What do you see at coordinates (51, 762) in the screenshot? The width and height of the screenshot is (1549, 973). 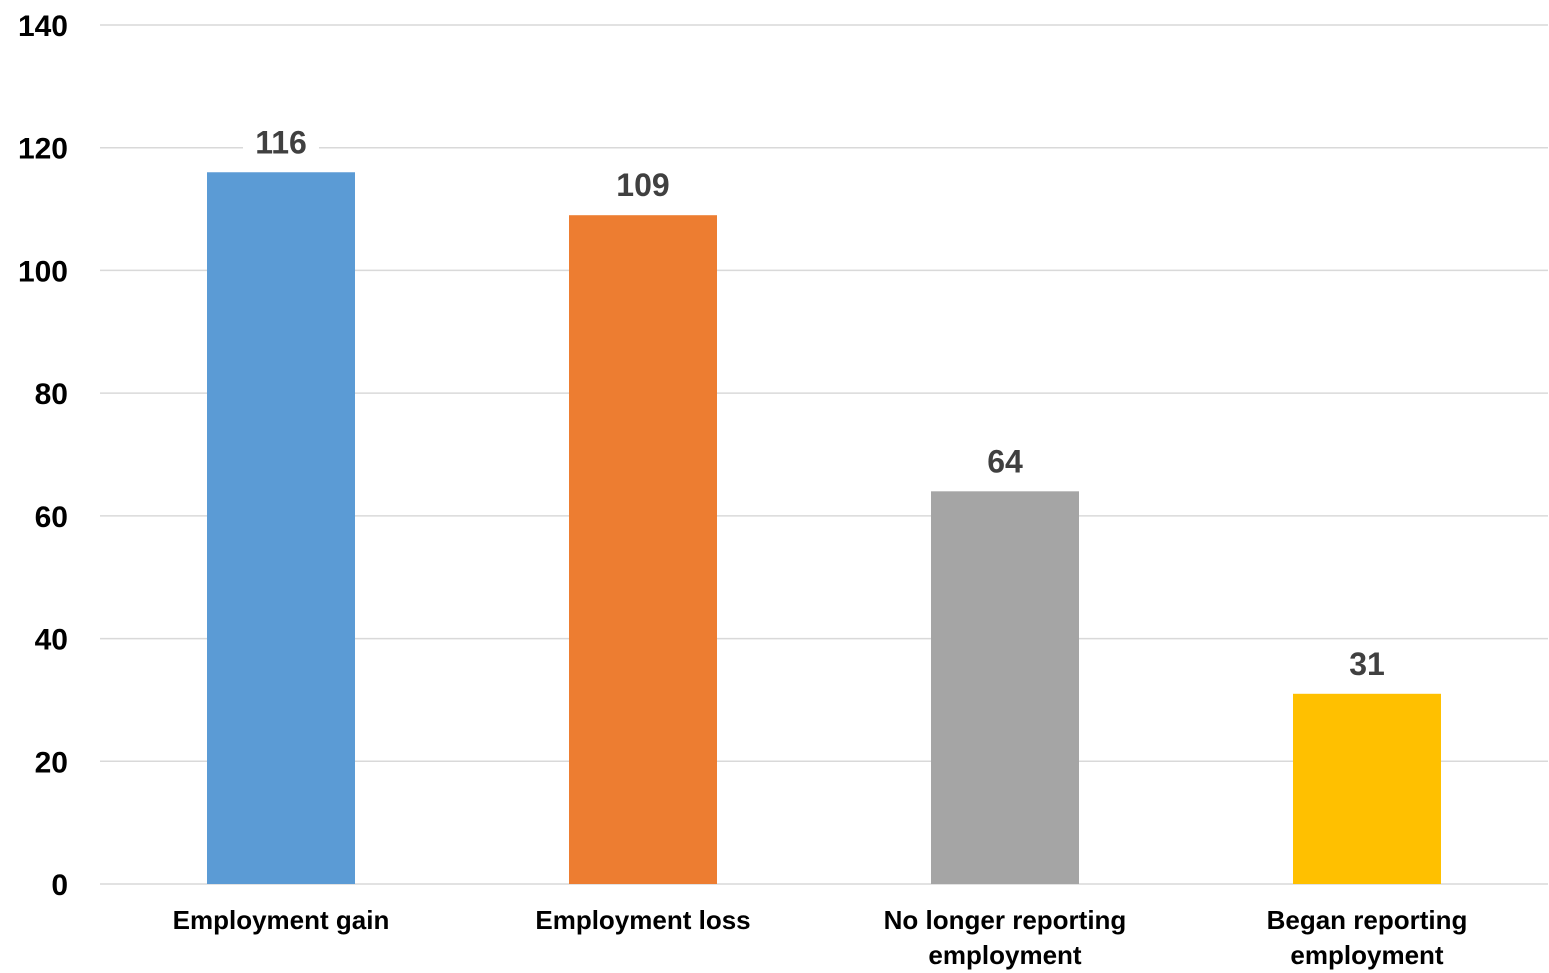 I see `y-tick-label: 20` at bounding box center [51, 762].